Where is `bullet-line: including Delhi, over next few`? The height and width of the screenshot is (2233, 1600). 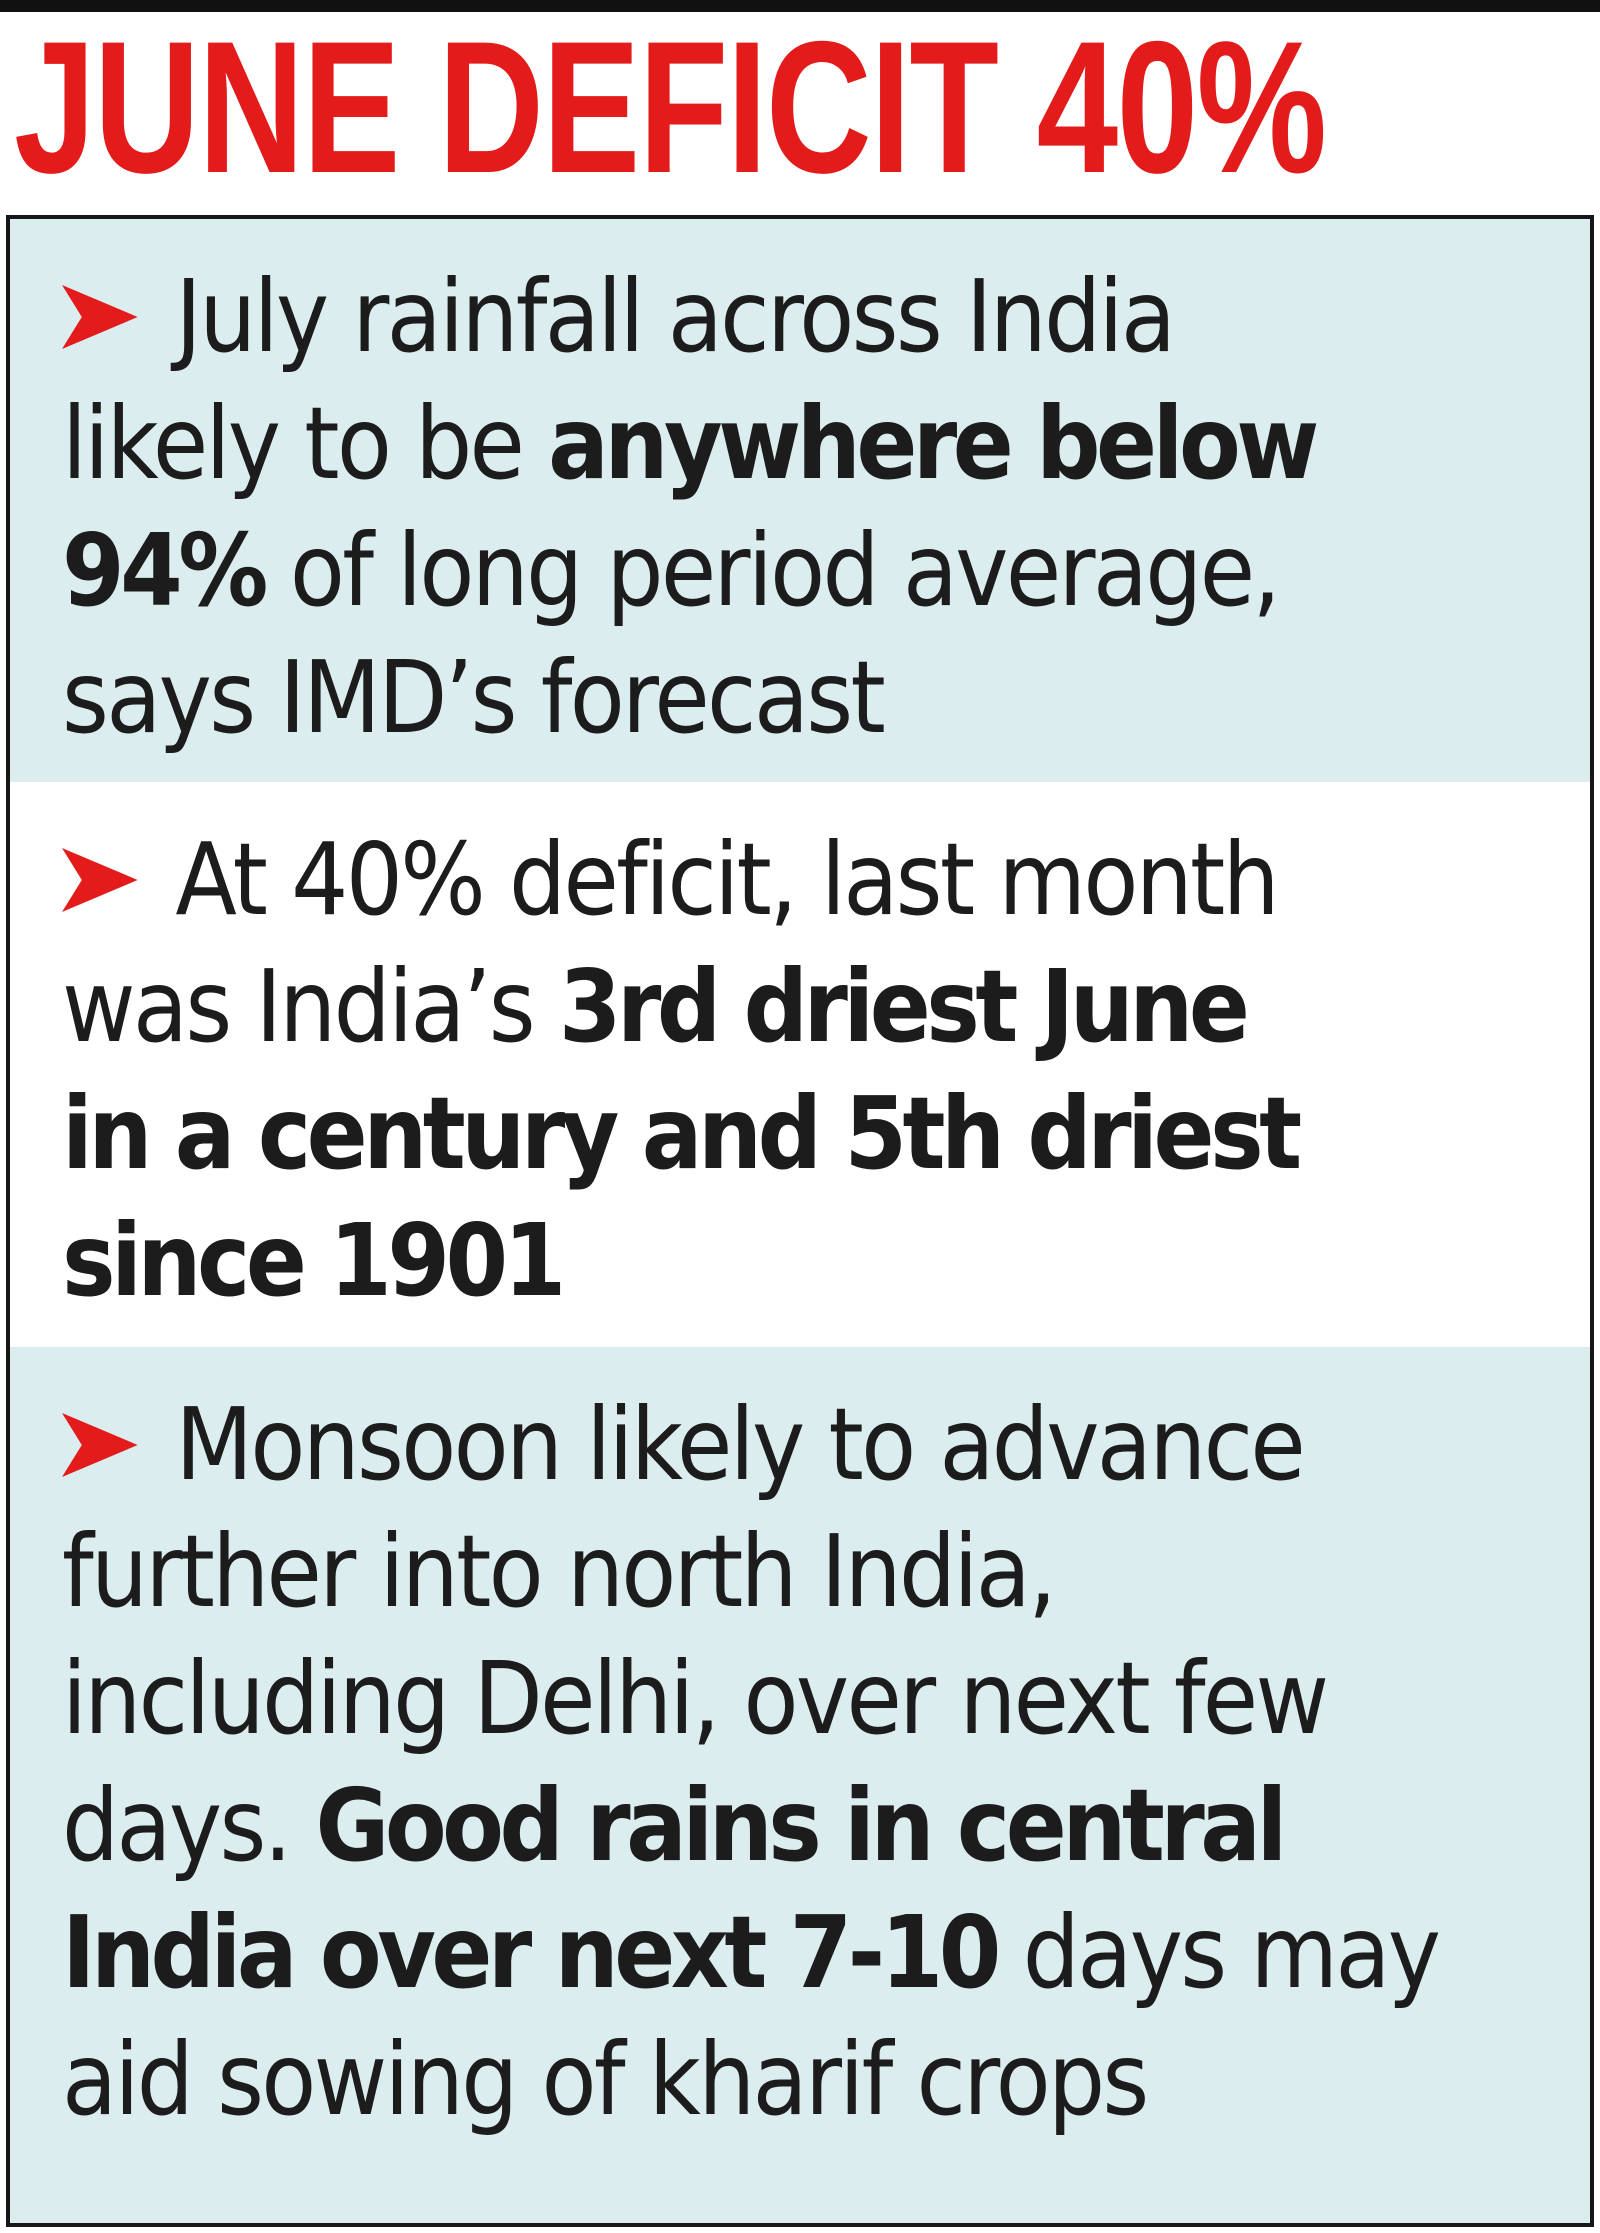 bullet-line: including Delhi, over next few is located at coordinates (800, 1698).